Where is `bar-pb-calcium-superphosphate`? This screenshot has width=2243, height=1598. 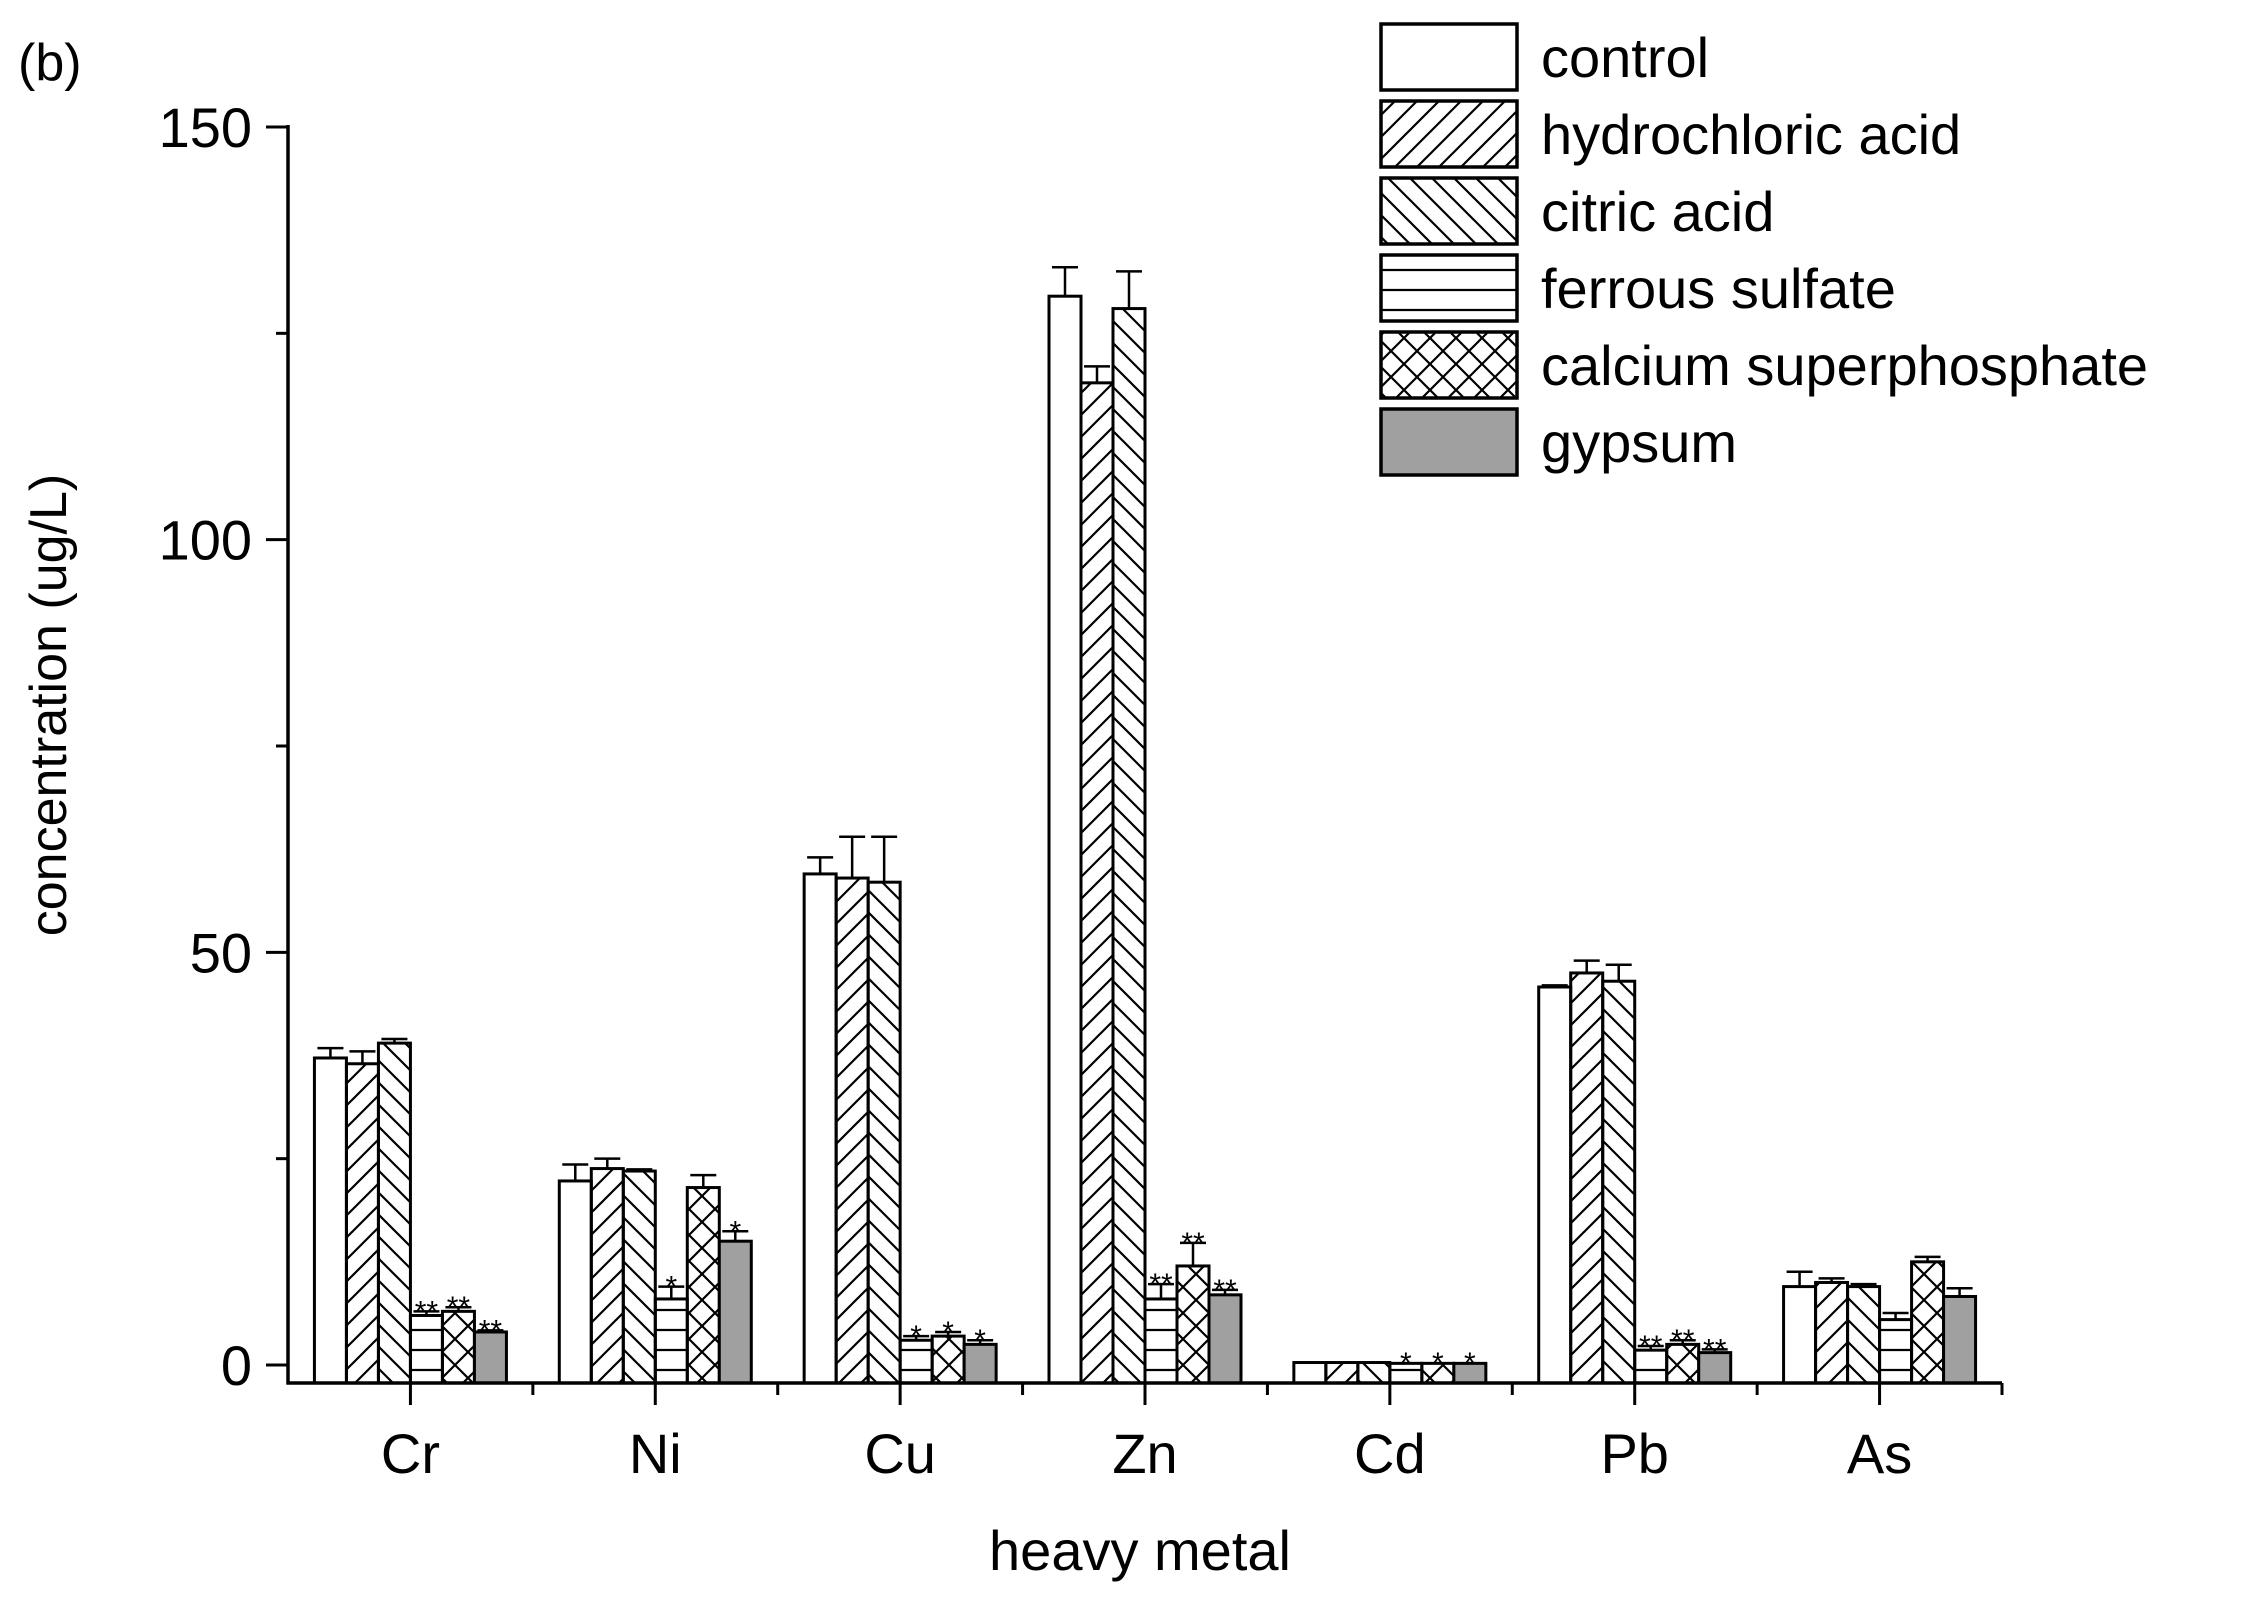 bar-pb-calcium-superphosphate is located at coordinates (1683, 1363).